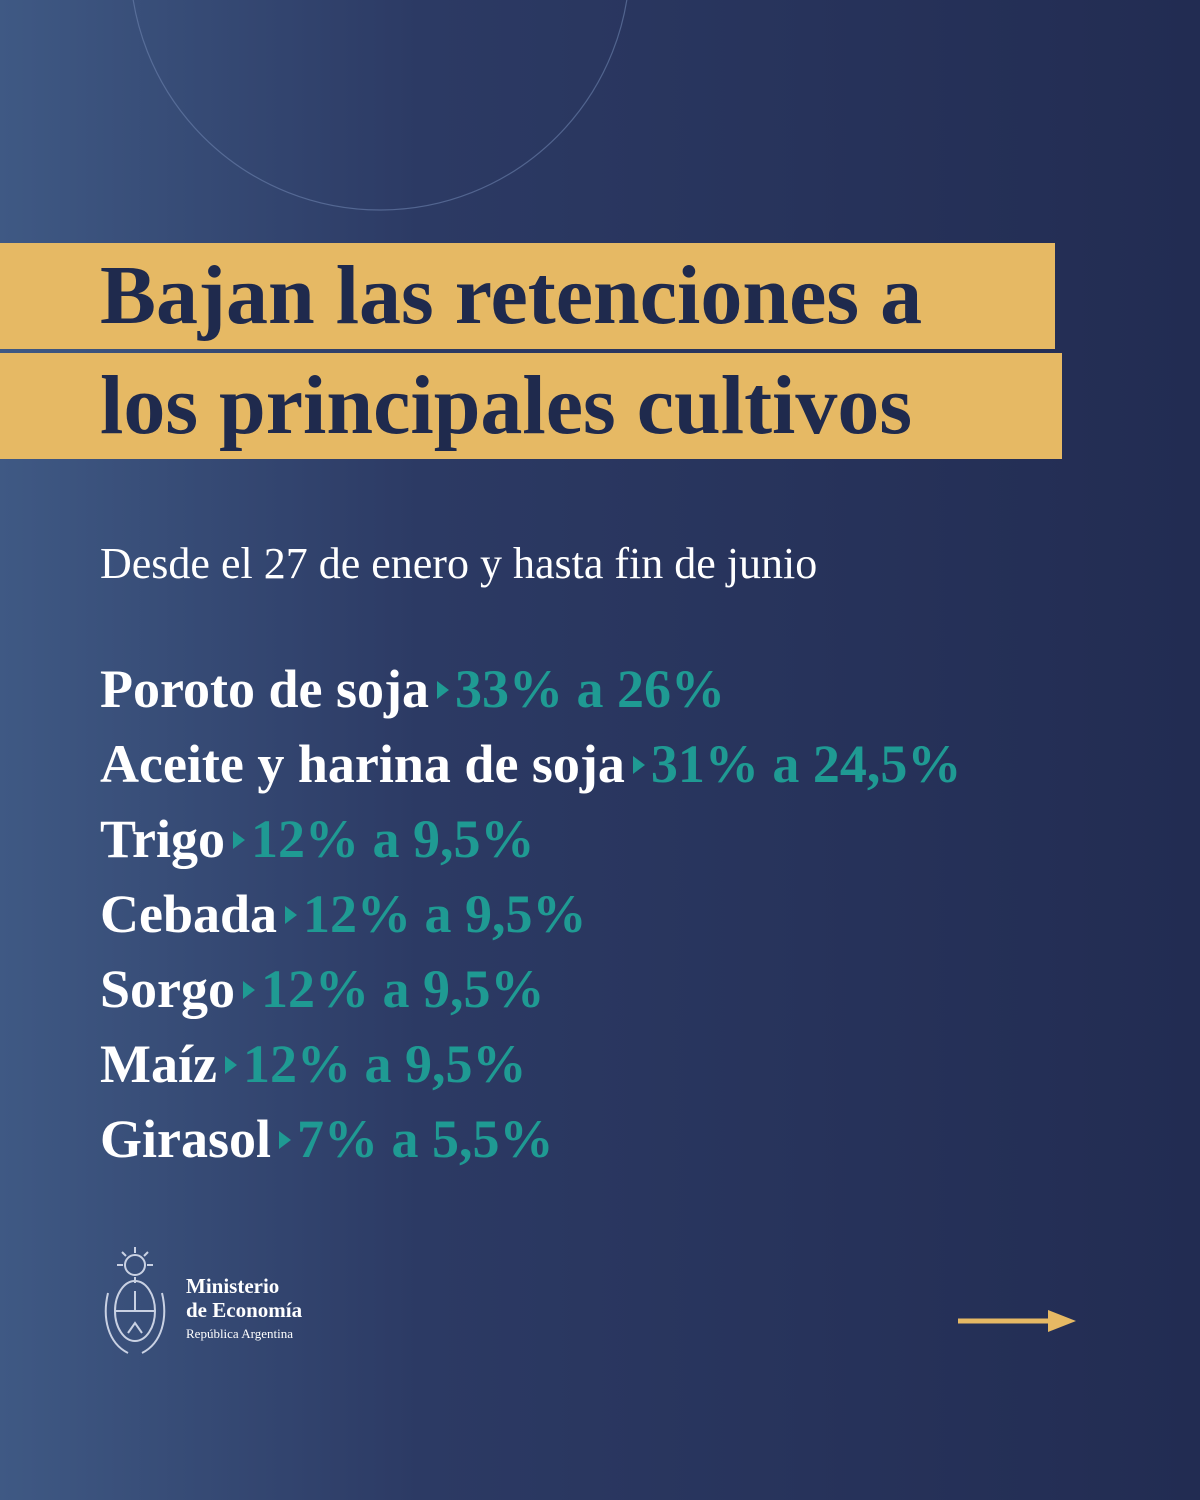 This screenshot has width=1200, height=1500. Describe the element at coordinates (527, 296) in the screenshot. I see `title-line: Bajan las retenciones a` at that location.